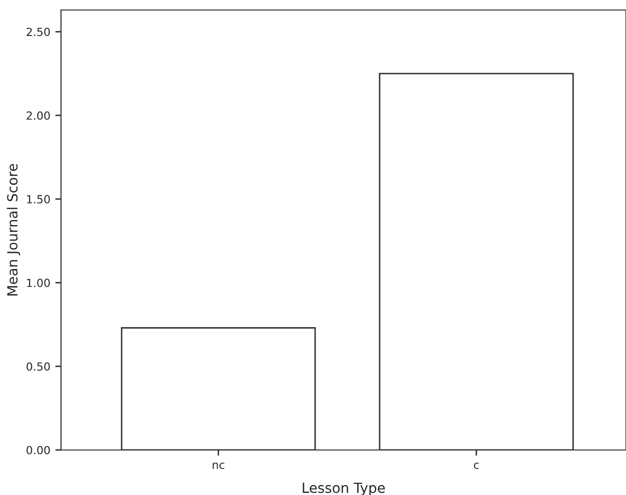 This screenshot has height=495, width=626. I want to click on y-tick-label: 1.50, so click(38, 199).